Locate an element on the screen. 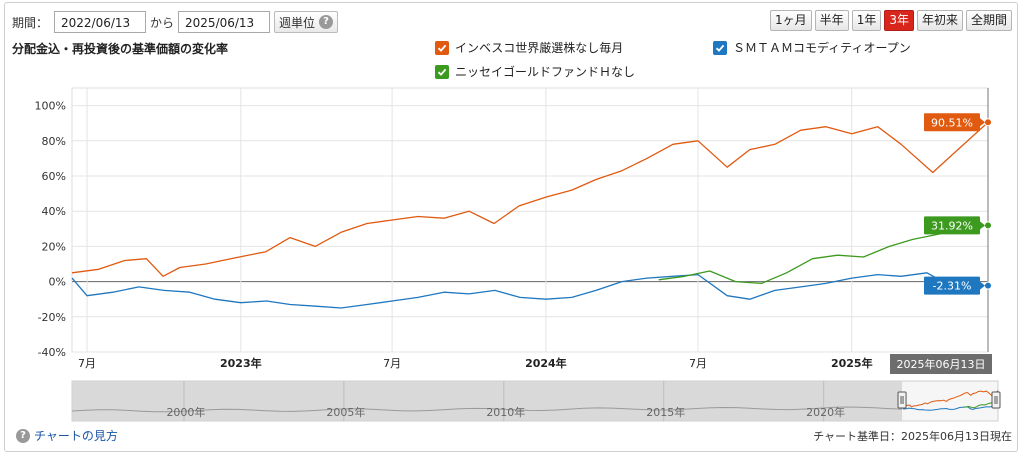  y-tick-label: -20% is located at coordinates (52, 317).